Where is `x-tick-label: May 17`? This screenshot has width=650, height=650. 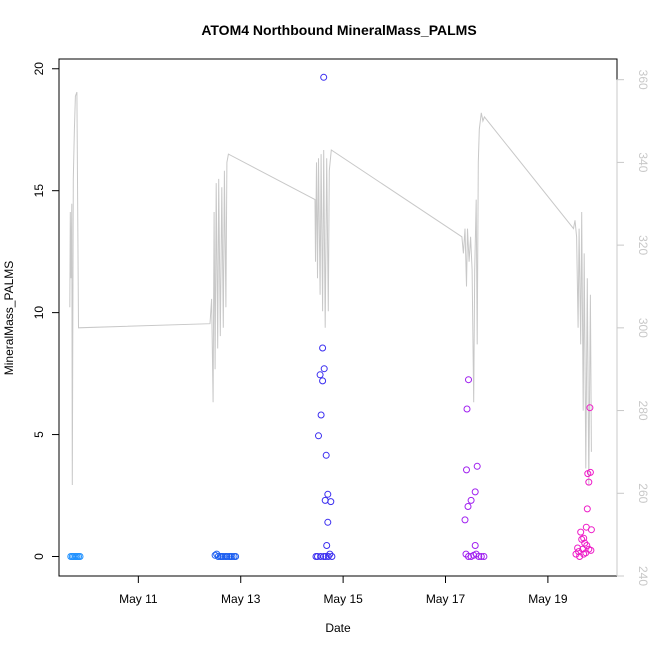
x-tick-label: May 17 is located at coordinates (446, 599).